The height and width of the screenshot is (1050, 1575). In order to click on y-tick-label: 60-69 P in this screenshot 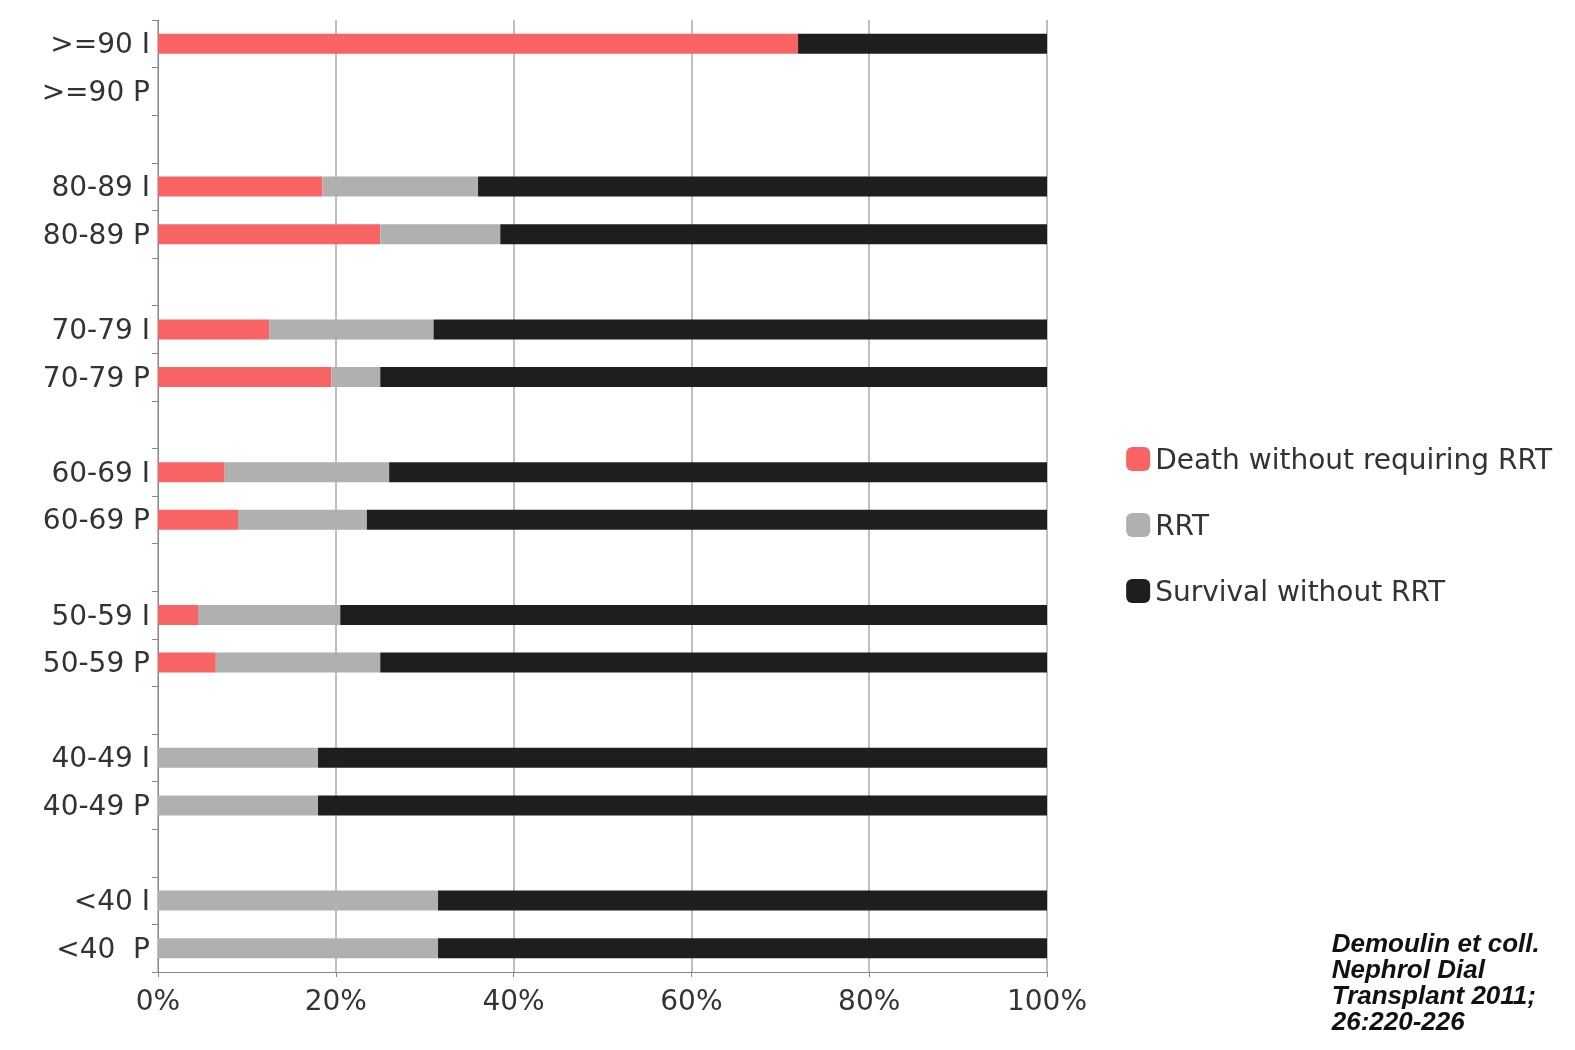, I will do `click(96, 520)`.